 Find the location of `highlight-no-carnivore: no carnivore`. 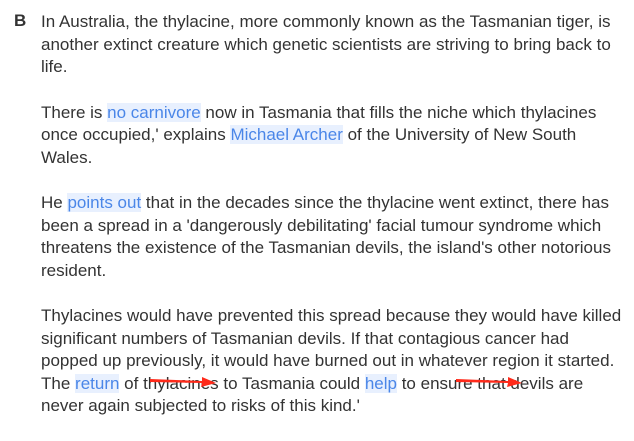

highlight-no-carnivore: no carnivore is located at coordinates (154, 112).